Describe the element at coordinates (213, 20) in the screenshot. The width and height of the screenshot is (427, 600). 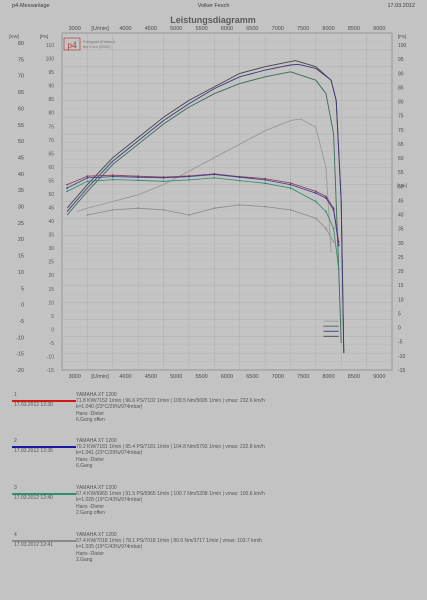
I see `chart-title: Leistungsdiagramm` at that location.